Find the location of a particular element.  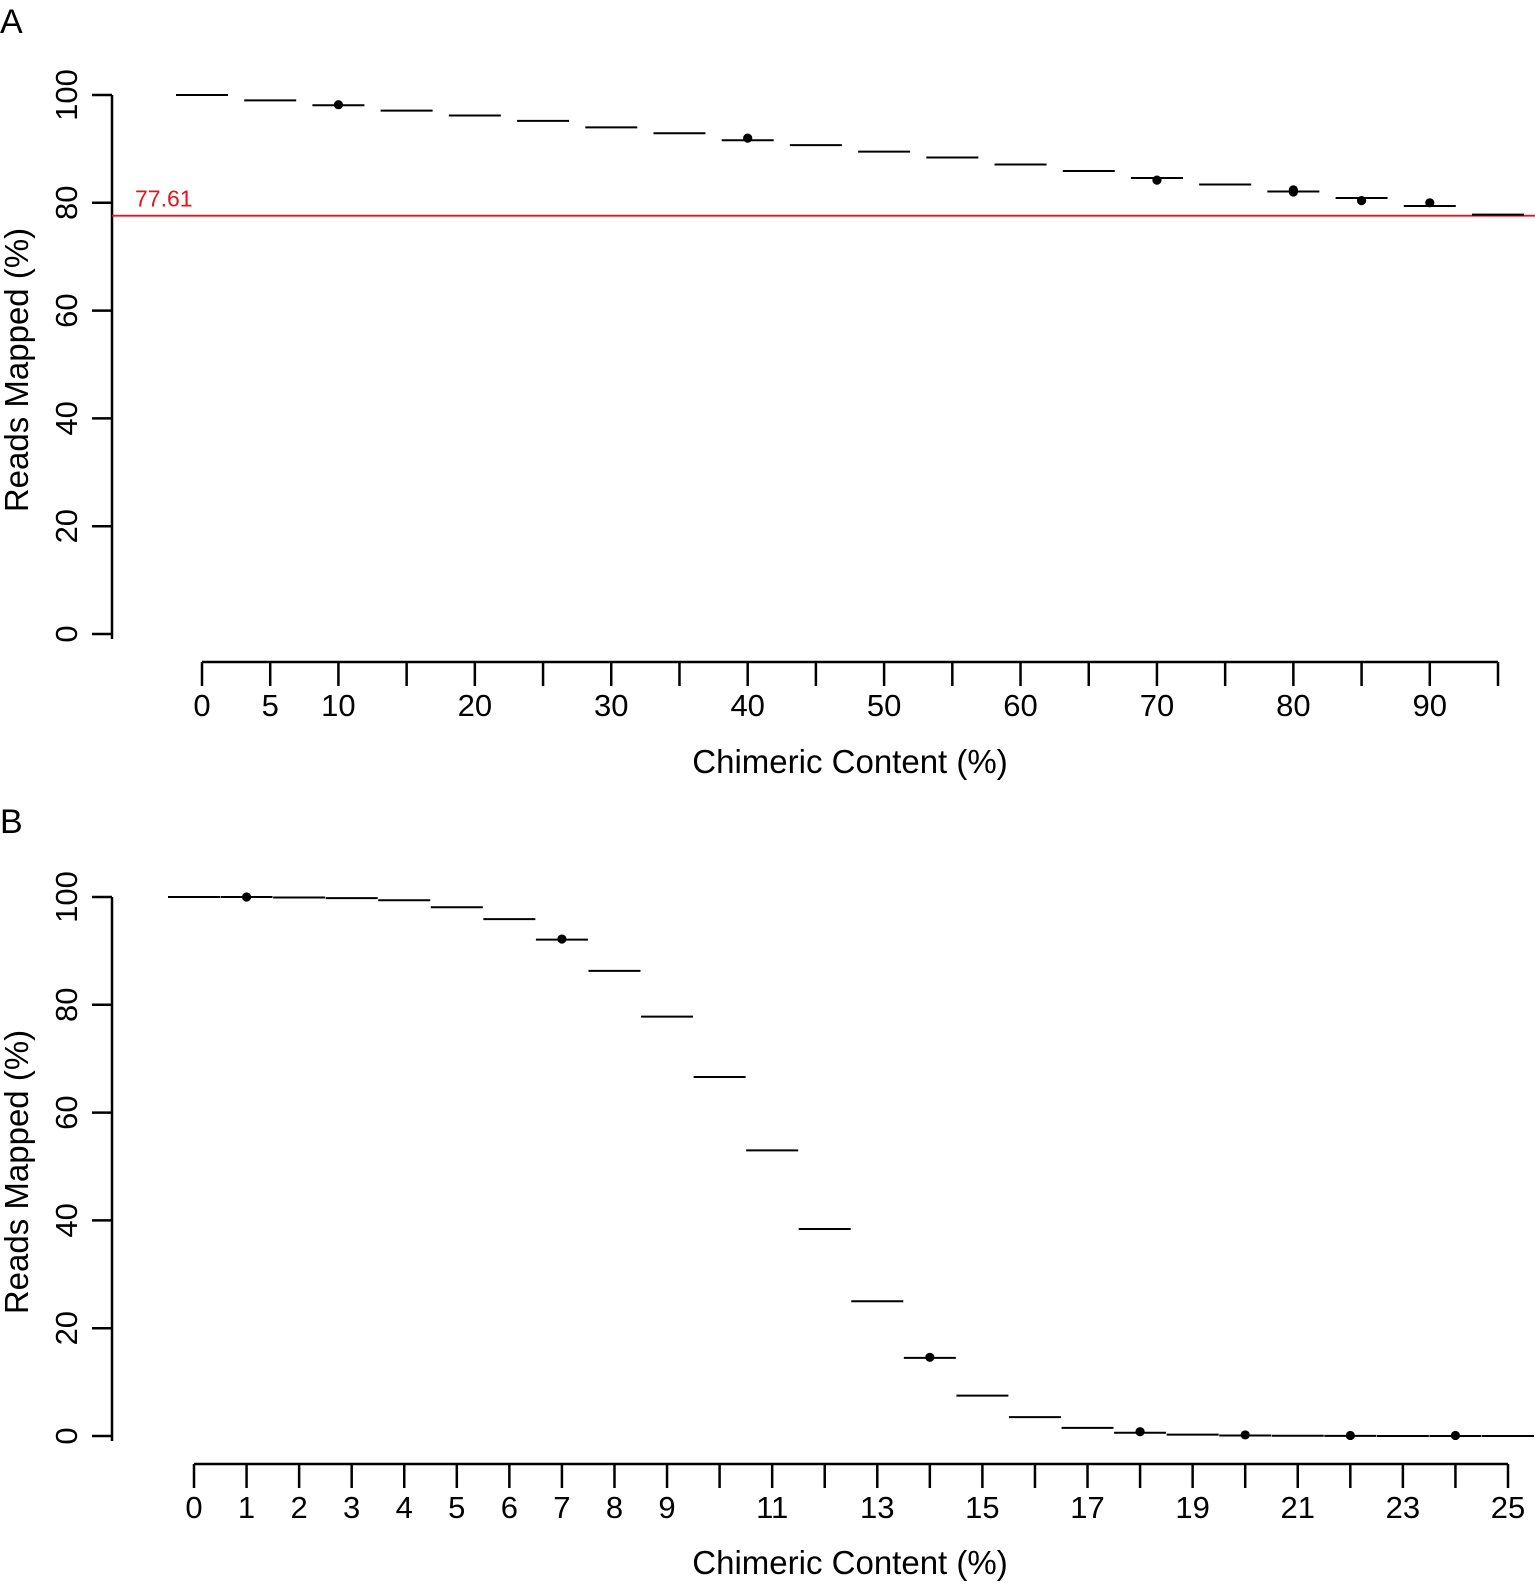

x-tick-label: 15 is located at coordinates (982, 1507).